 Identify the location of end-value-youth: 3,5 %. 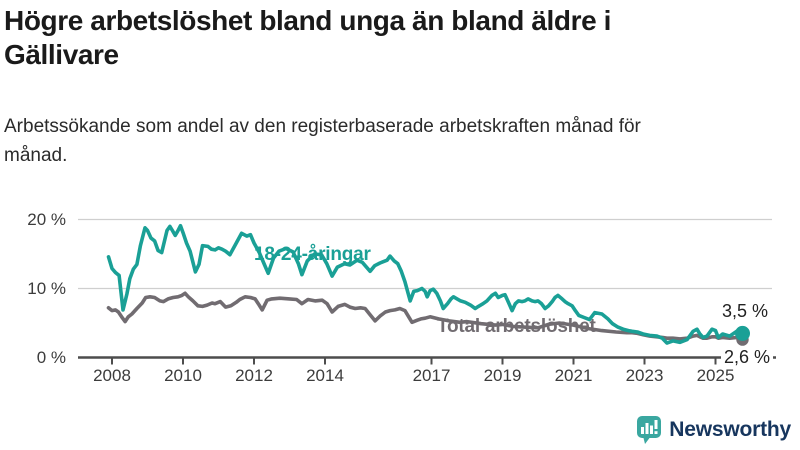
(744, 311).